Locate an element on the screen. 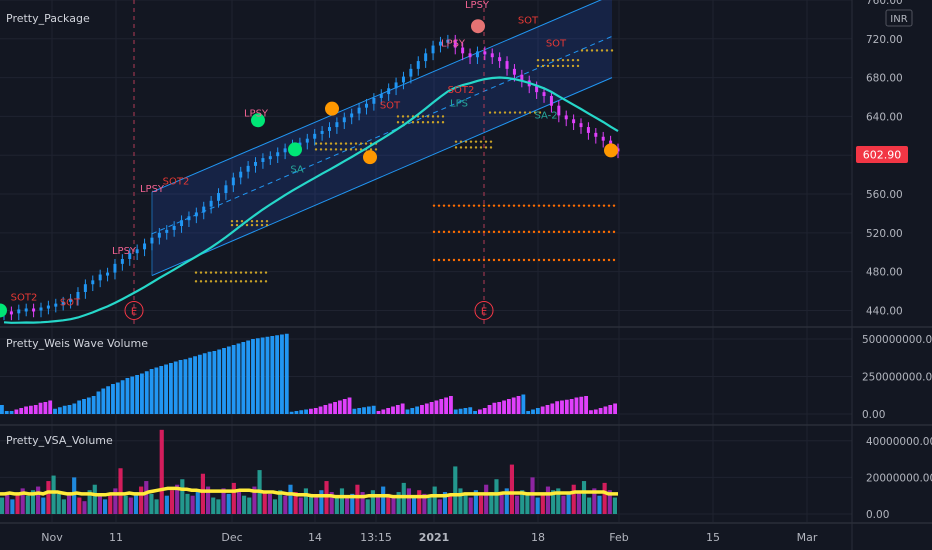 This screenshot has height=550, width=932. currency-badge is located at coordinates (899, 18).